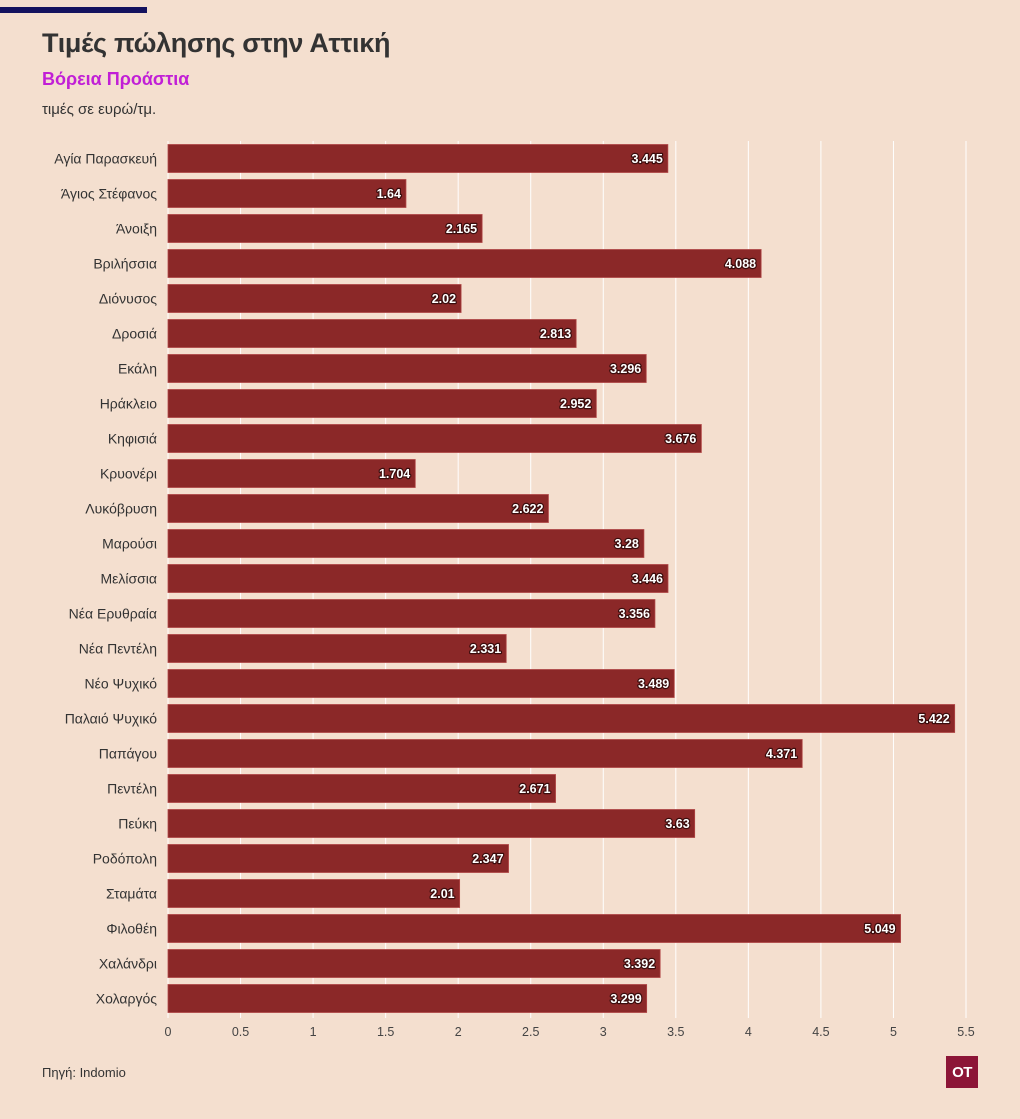  Describe the element at coordinates (933, 719) in the screenshot. I see `data-label: 5.422` at that location.